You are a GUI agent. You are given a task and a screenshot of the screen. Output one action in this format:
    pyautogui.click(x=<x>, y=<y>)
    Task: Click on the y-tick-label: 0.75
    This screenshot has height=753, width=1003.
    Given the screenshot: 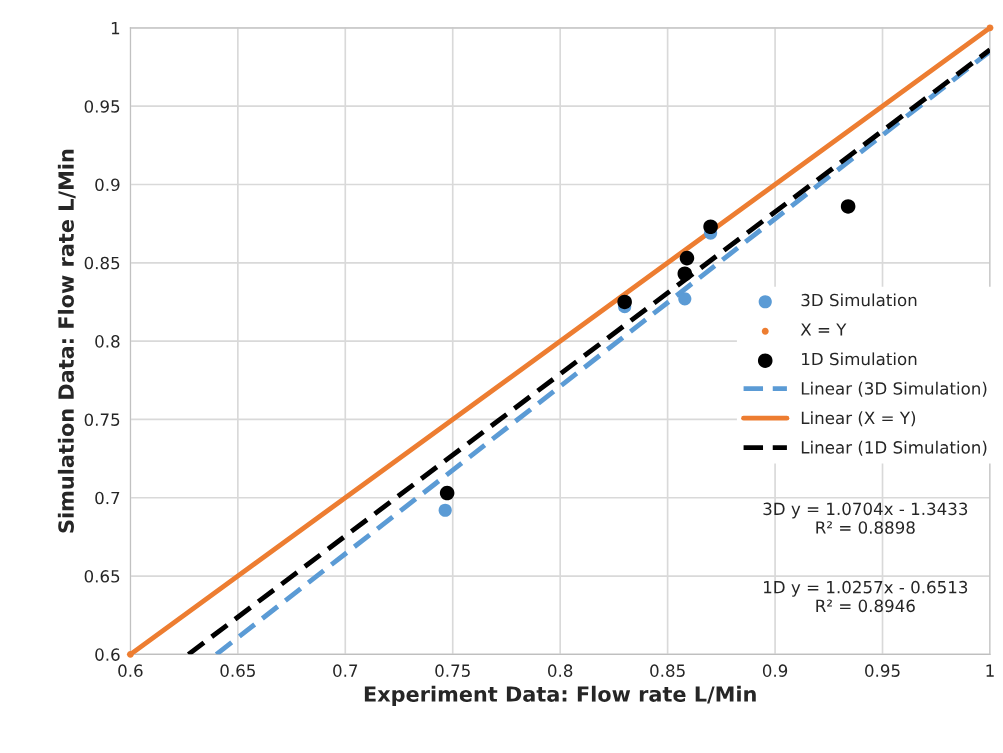 What is the action you would take?
    pyautogui.click(x=102, y=419)
    